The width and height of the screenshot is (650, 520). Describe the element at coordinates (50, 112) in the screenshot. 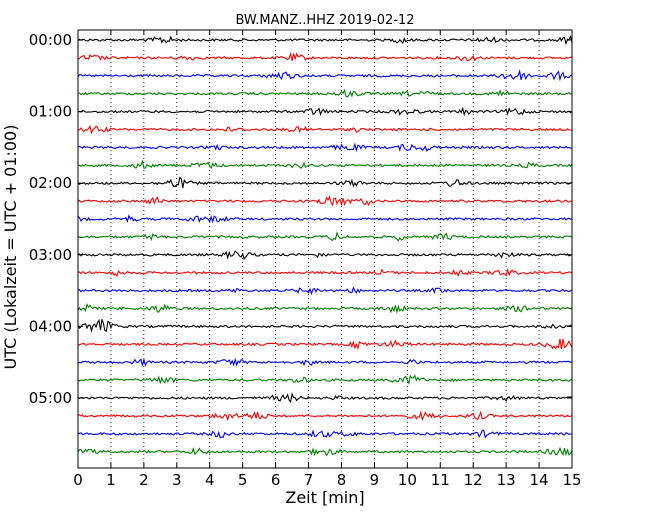

I see `y-tick-label: 01:00` at that location.